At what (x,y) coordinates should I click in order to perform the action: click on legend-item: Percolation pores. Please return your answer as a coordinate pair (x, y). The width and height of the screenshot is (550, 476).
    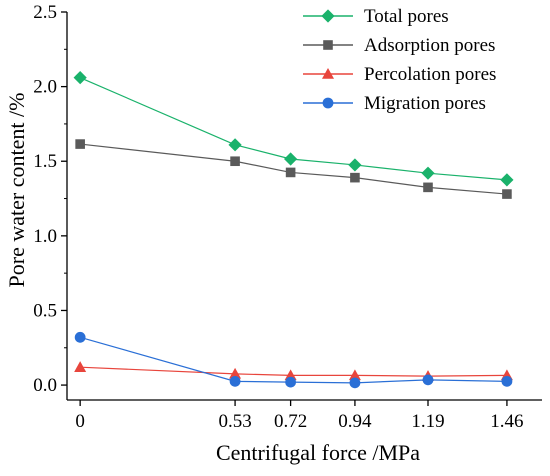
    Looking at the image, I should click on (399, 74).